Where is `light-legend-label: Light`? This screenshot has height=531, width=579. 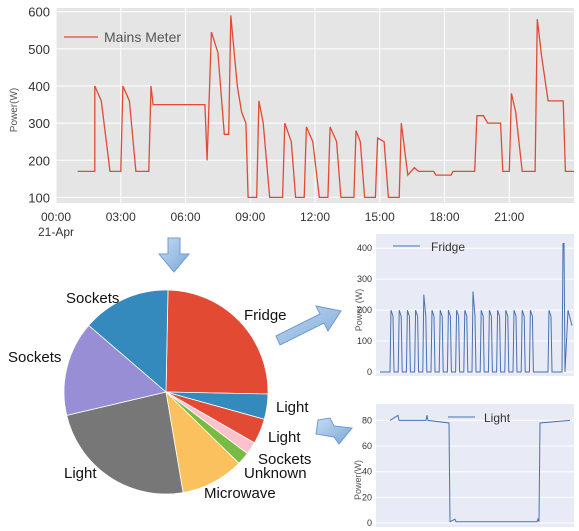
light-legend-label: Light is located at coordinates (497, 418).